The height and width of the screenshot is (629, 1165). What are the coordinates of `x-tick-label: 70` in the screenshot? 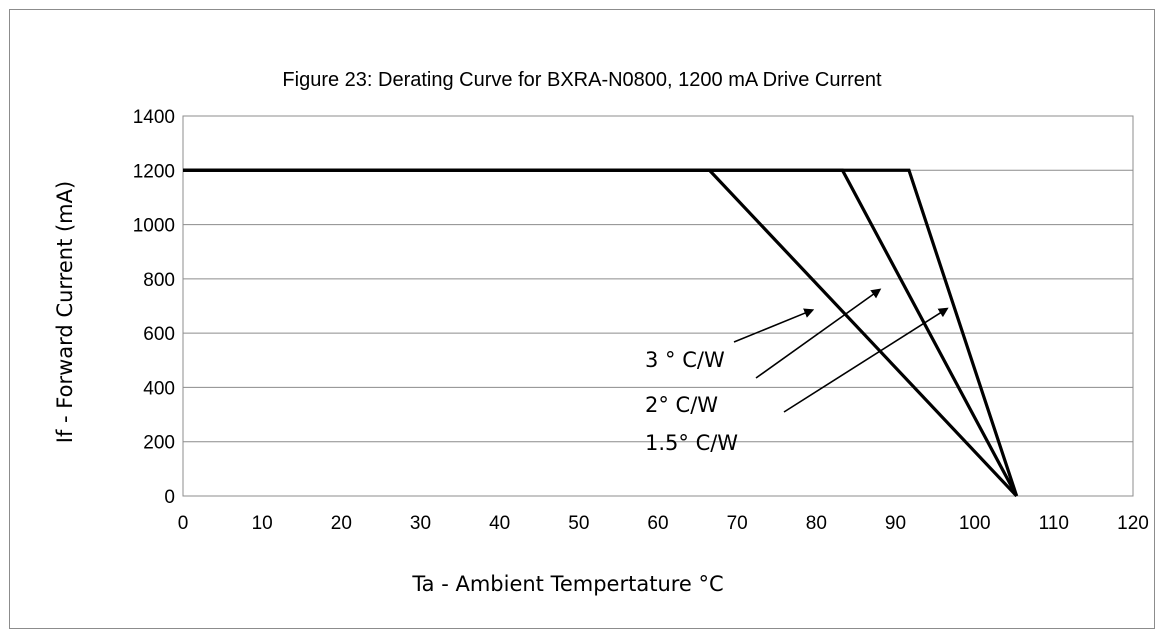 It's located at (737, 523).